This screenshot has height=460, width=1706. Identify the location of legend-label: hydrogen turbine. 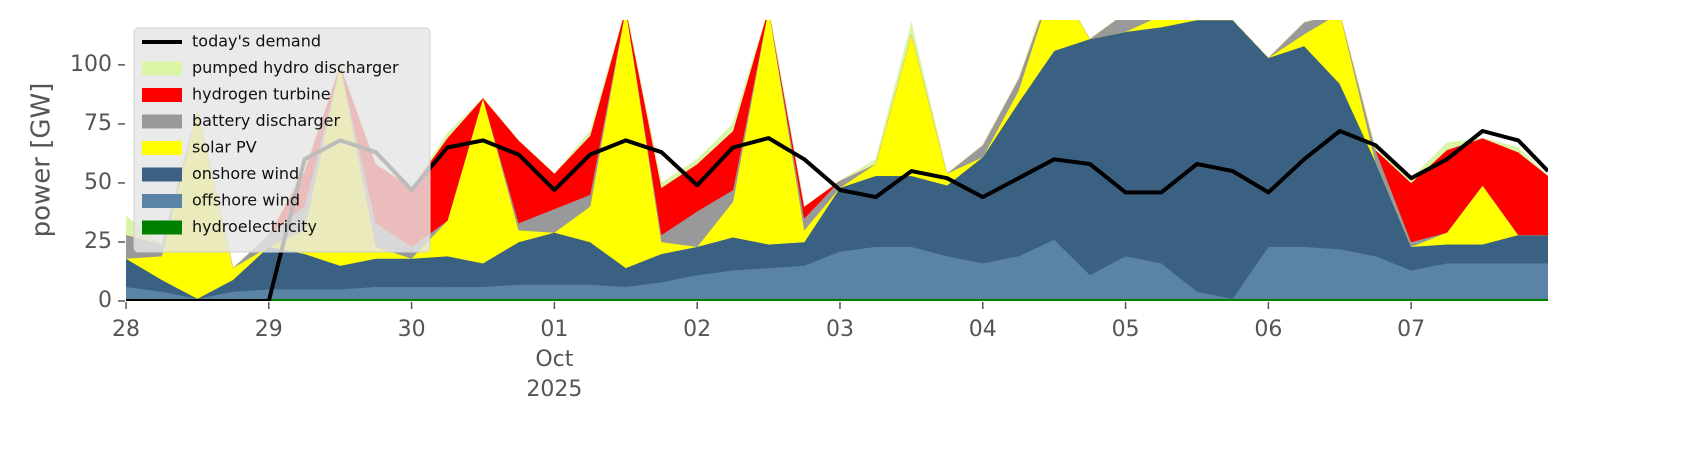
(261, 94).